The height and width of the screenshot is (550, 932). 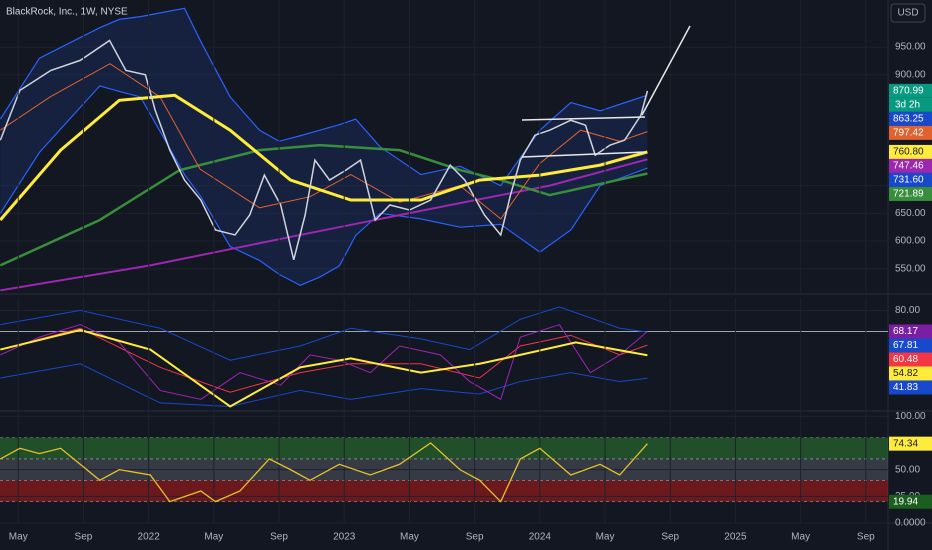 I want to click on last-value-label: 60.48, so click(x=905, y=359).